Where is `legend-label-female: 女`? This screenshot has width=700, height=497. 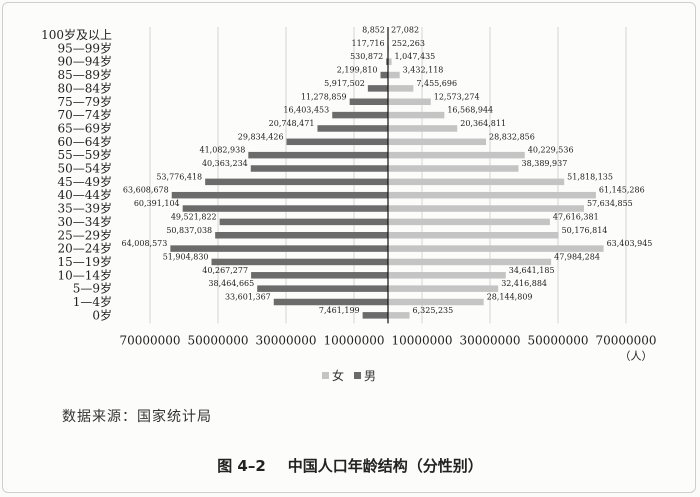 legend-label-female: 女 is located at coordinates (338, 376).